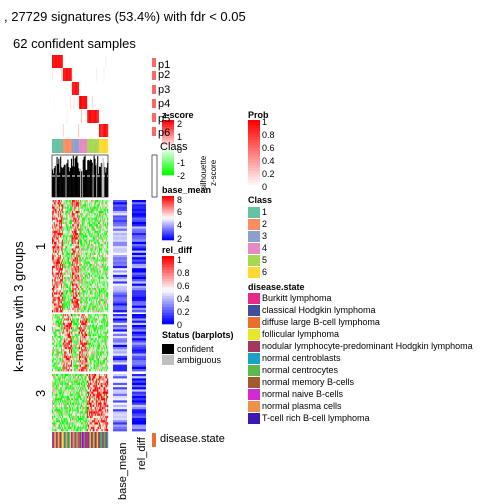 The image size is (504, 504). What do you see at coordinates (84, 176) in the screenshot?
I see `silhouette-bar` at bounding box center [84, 176].